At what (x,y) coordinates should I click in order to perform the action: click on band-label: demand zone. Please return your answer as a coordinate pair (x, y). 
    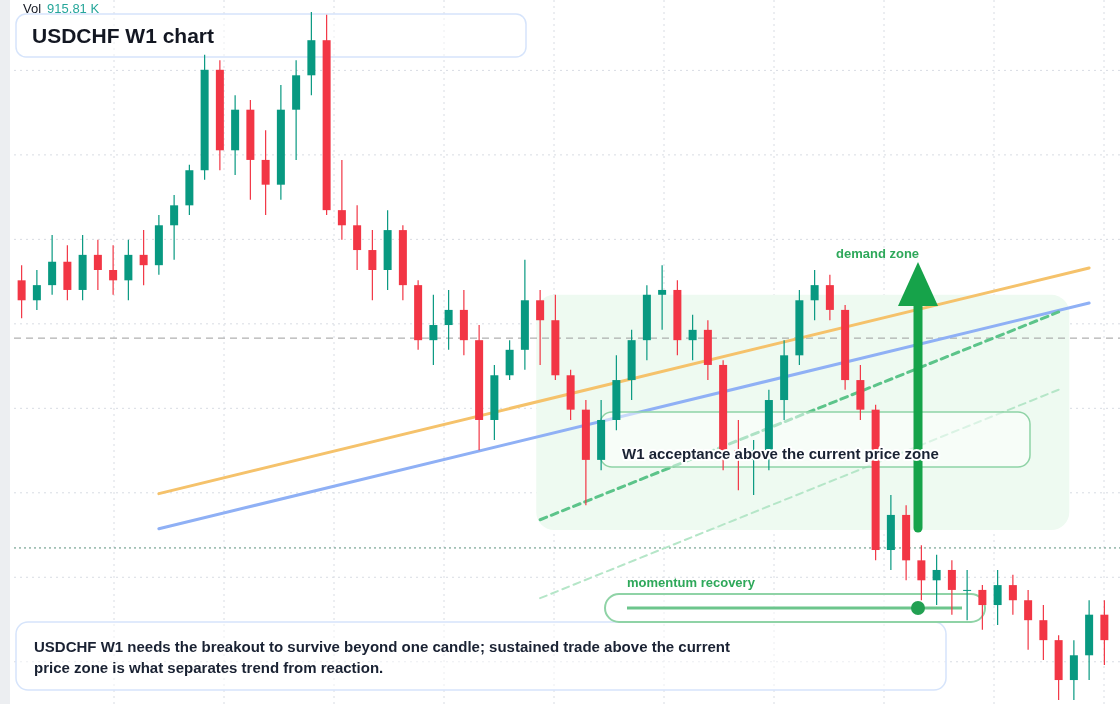
    Looking at the image, I should click on (878, 253).